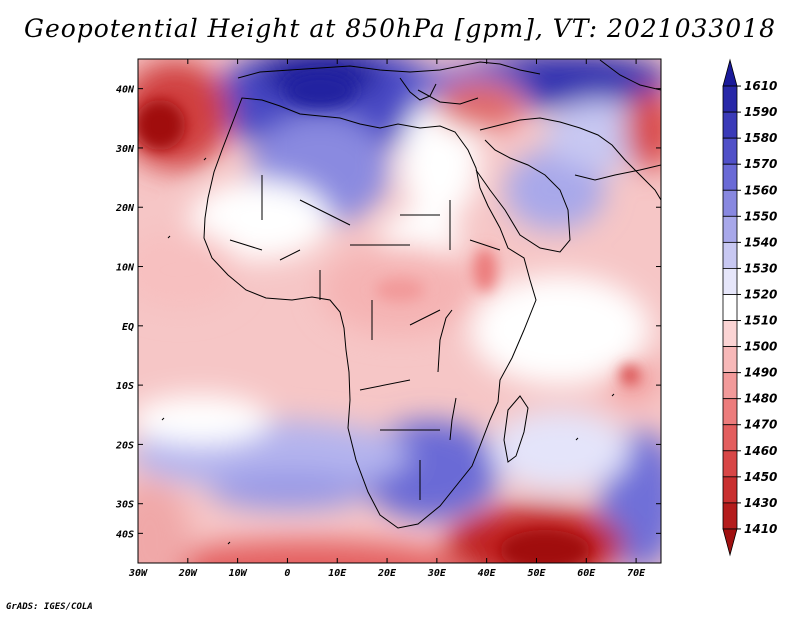  Describe the element at coordinates (760, 112) in the screenshot. I see `colorbar-label: 1590` at that location.